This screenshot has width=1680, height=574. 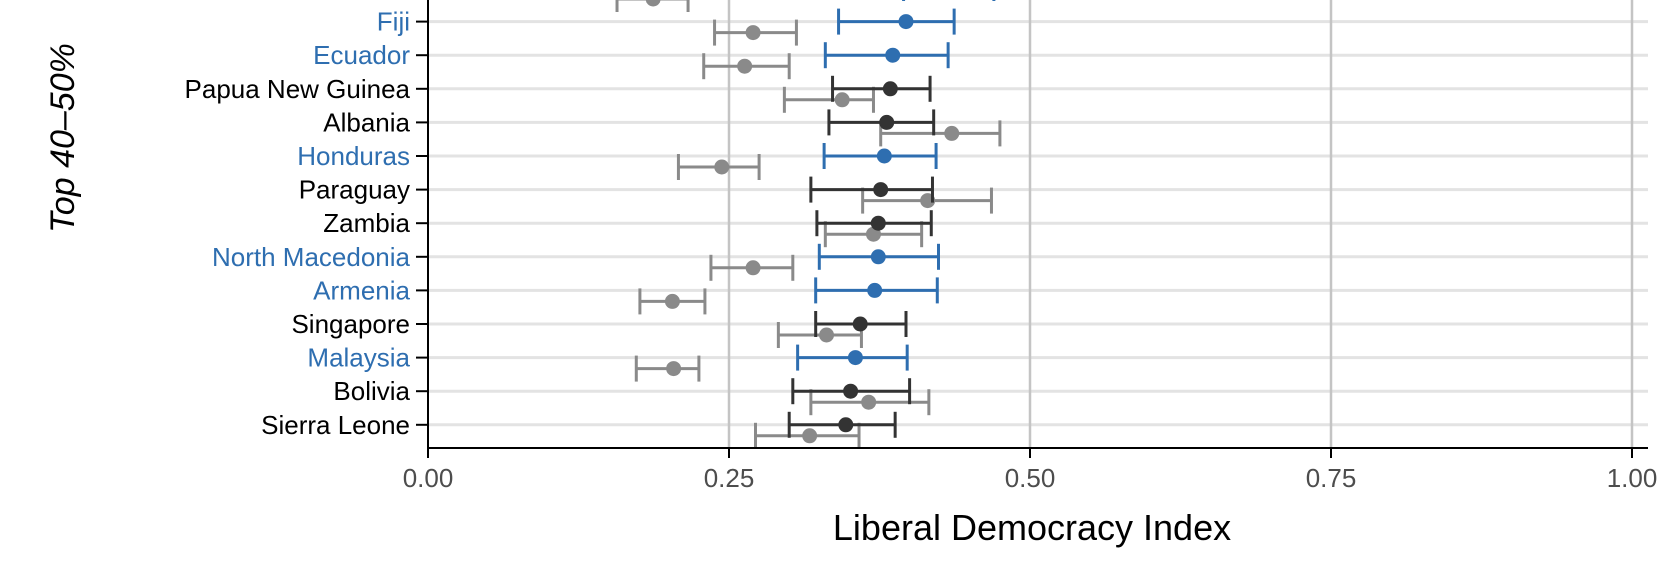 What do you see at coordinates (354, 190) in the screenshot?
I see `country-label: Paraguay` at bounding box center [354, 190].